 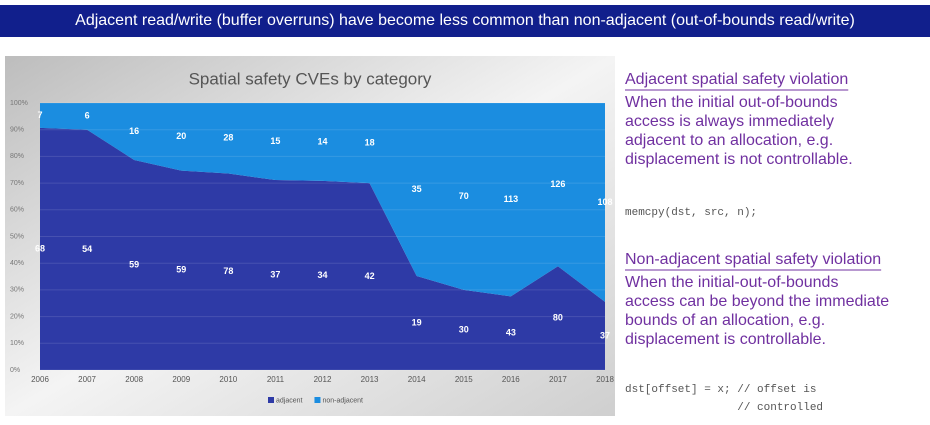 I want to click on x-tick-label: 2017, so click(x=558, y=379).